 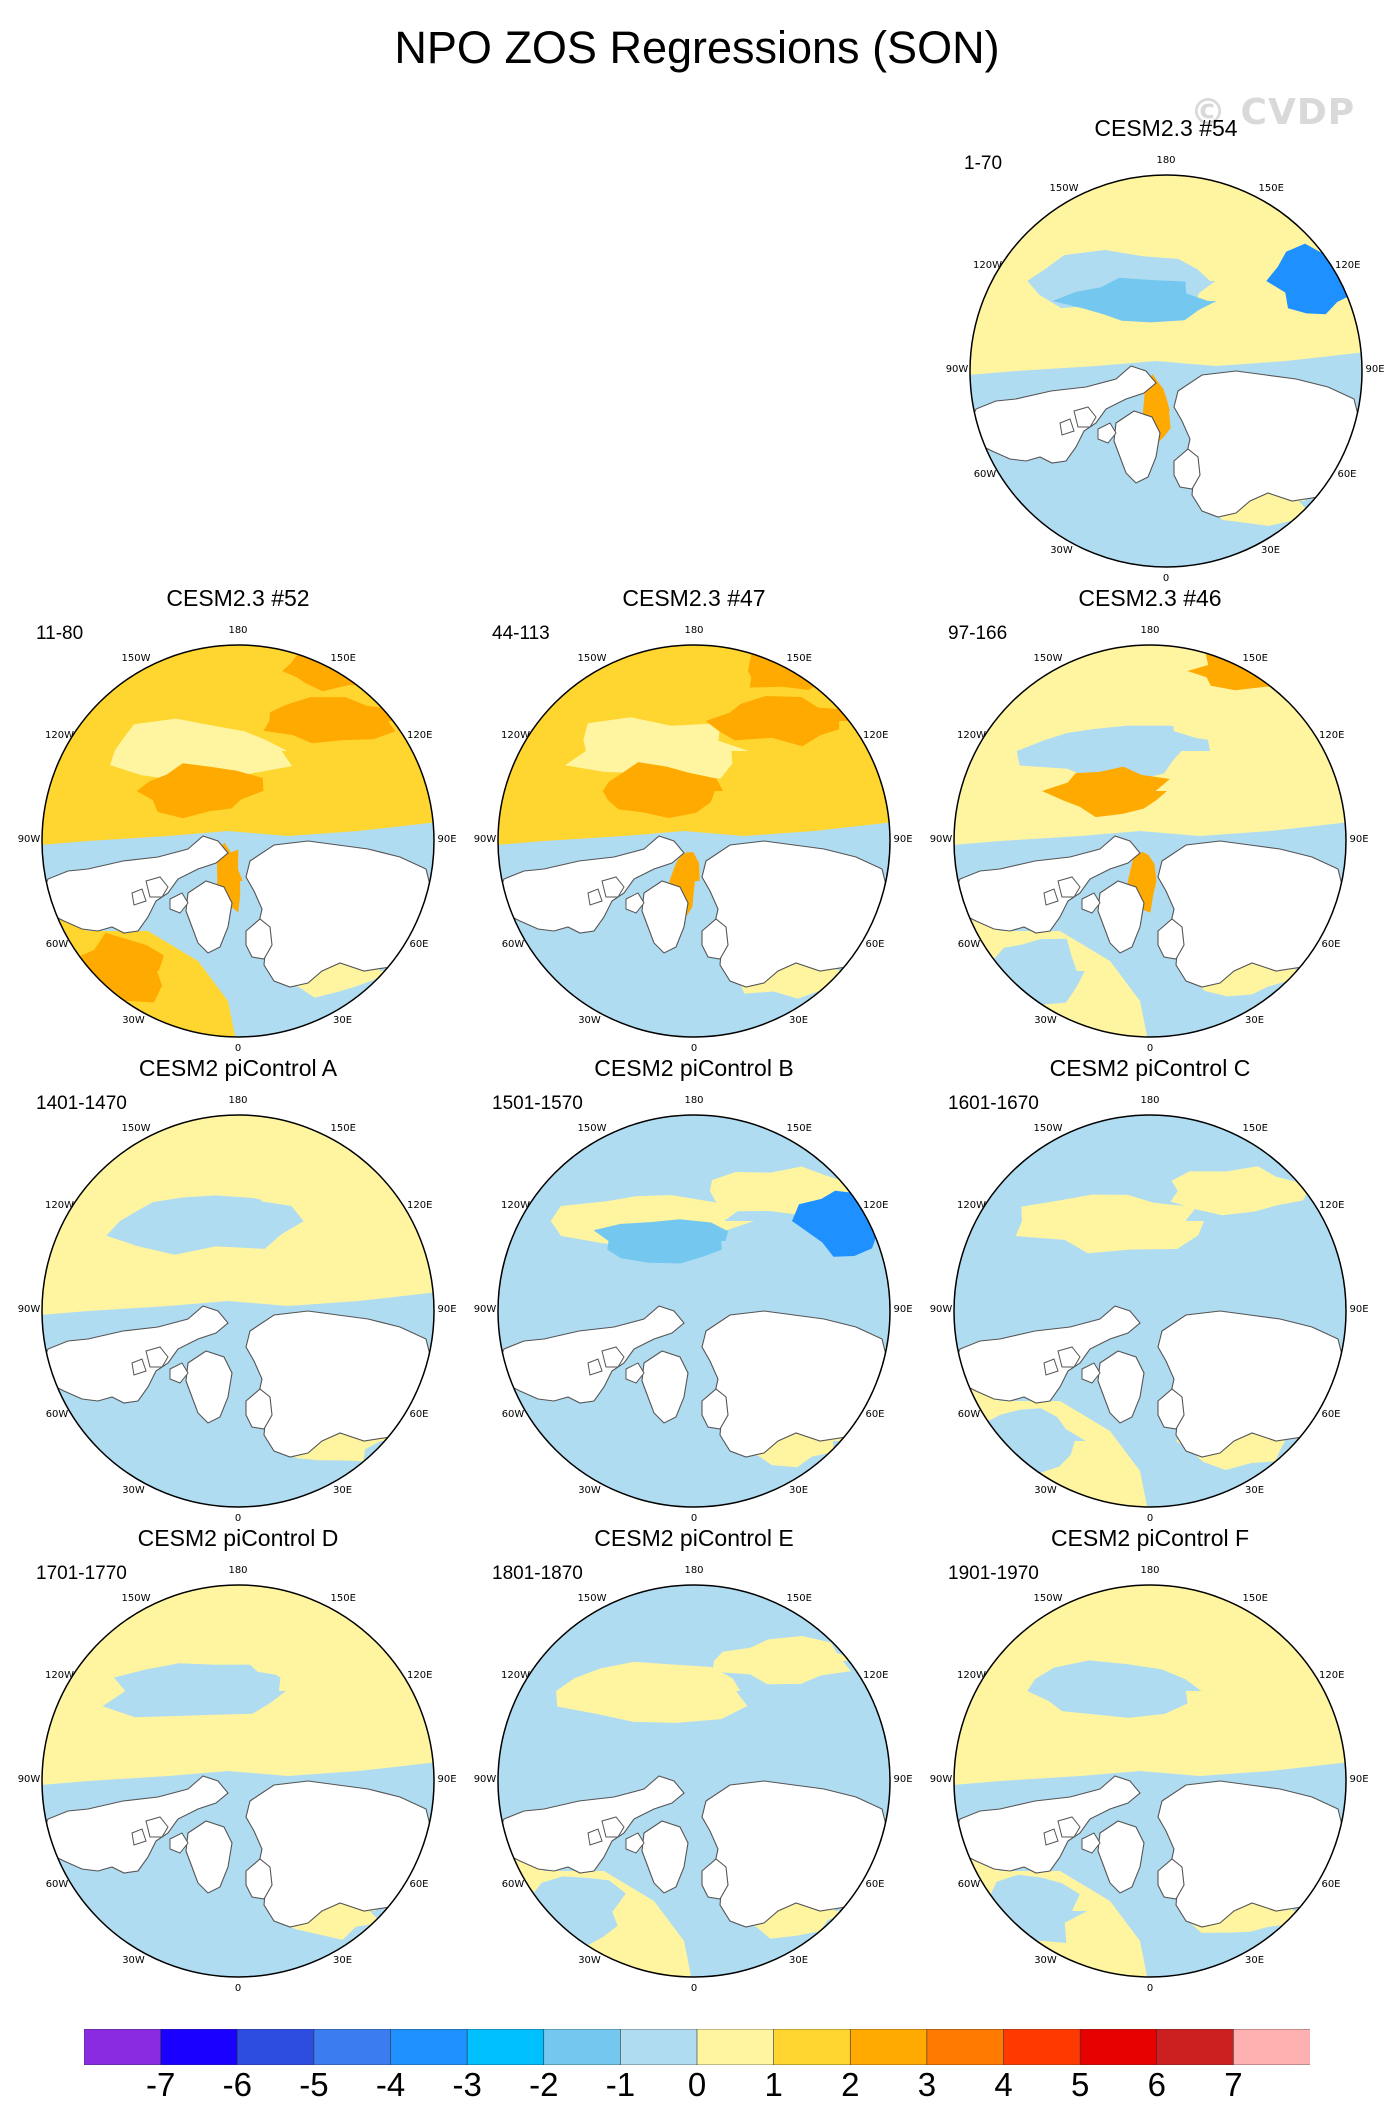 What do you see at coordinates (694, 1538) in the screenshot?
I see `panel-title: CESM2 piControl E` at bounding box center [694, 1538].